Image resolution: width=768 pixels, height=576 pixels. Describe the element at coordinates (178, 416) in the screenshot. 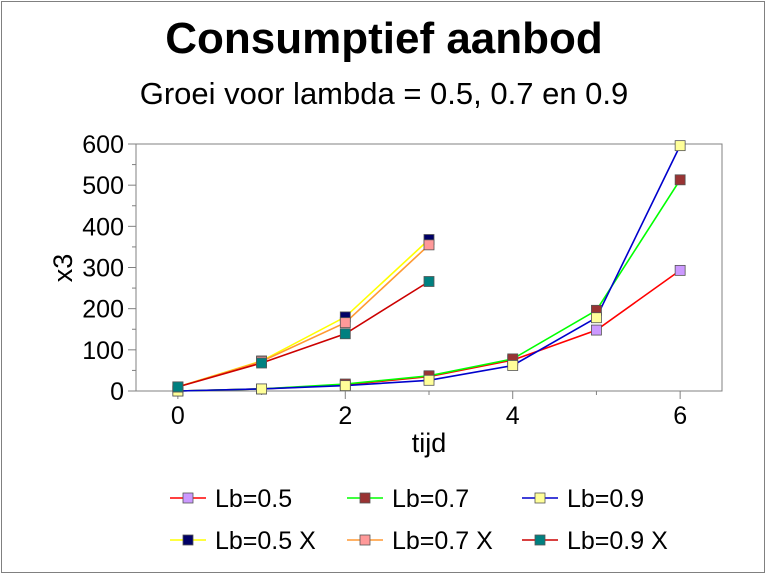

I see `x-tick-label: 0` at that location.